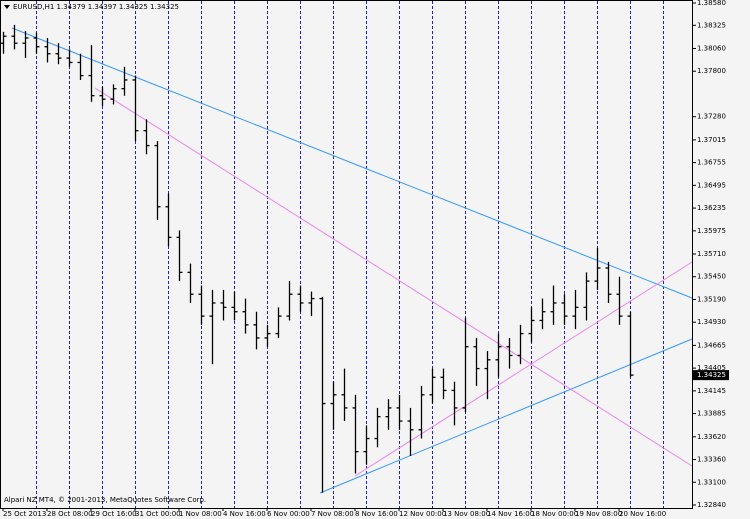 The height and width of the screenshot is (519, 750). Describe the element at coordinates (200, 514) in the screenshot. I see `x-tick-label: 1 Nov 08:00` at that location.